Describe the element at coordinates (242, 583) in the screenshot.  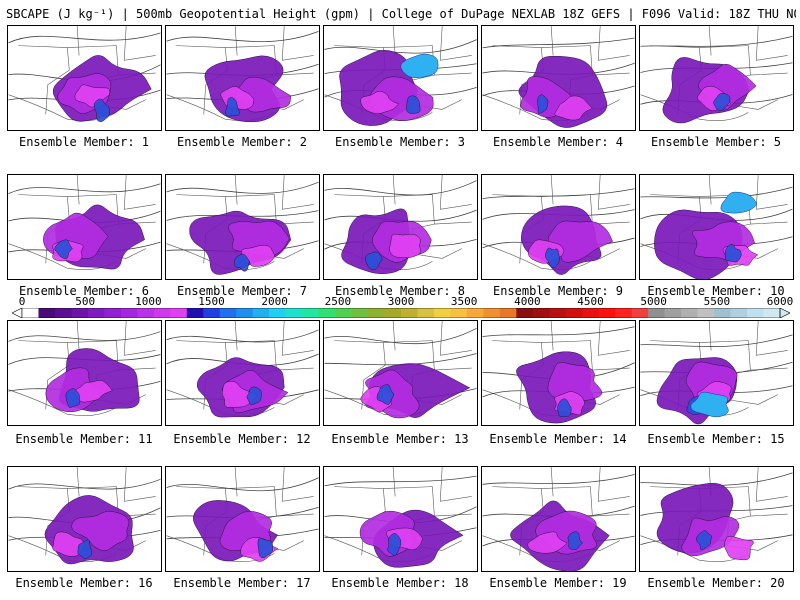
I see `panel-label: Ensemble Member: 17` at that location.